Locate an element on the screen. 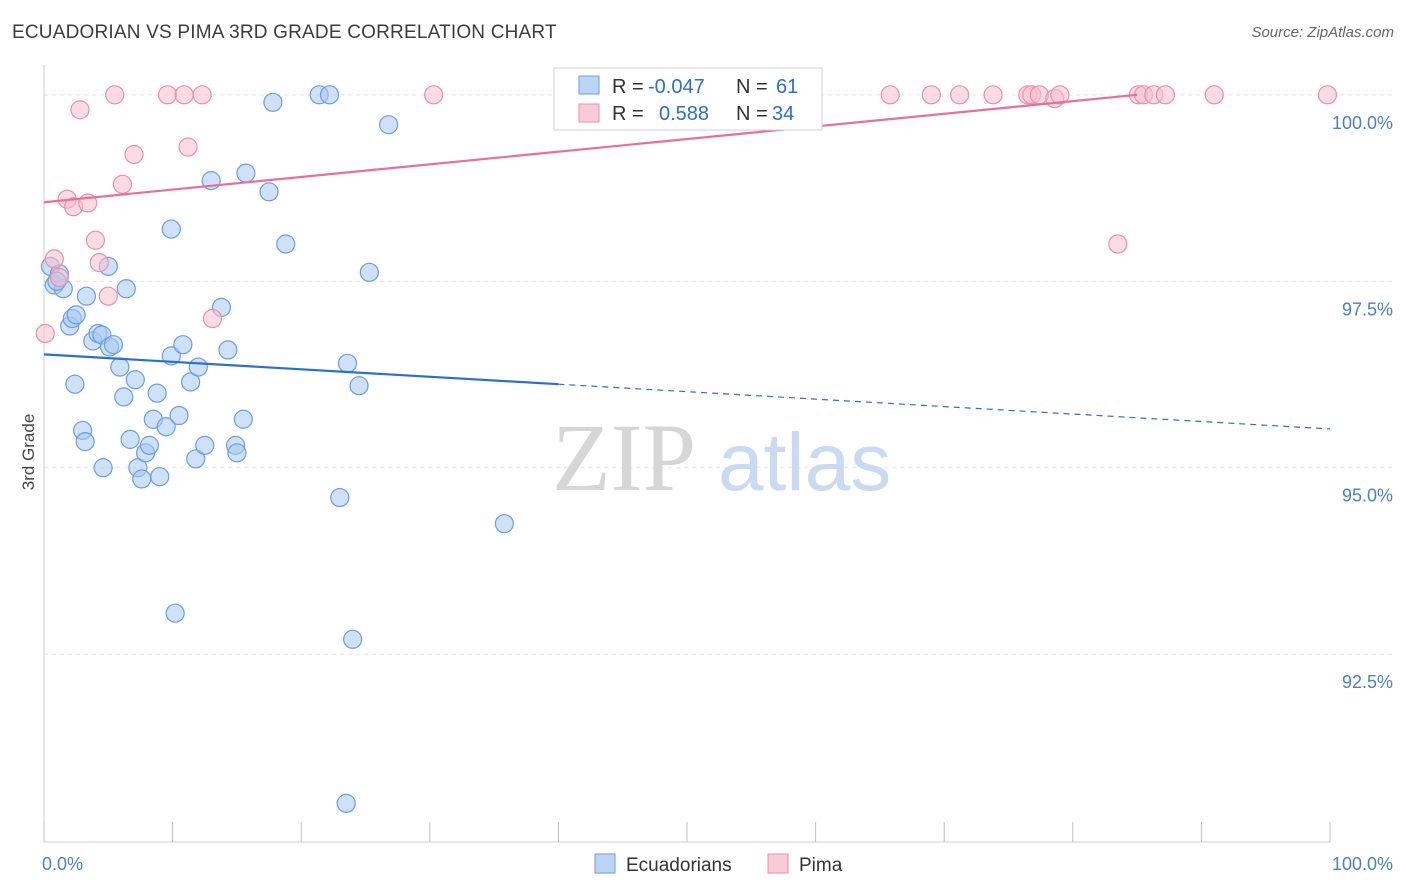  stats-r-value-1: -0.047 is located at coordinates (676, 87).